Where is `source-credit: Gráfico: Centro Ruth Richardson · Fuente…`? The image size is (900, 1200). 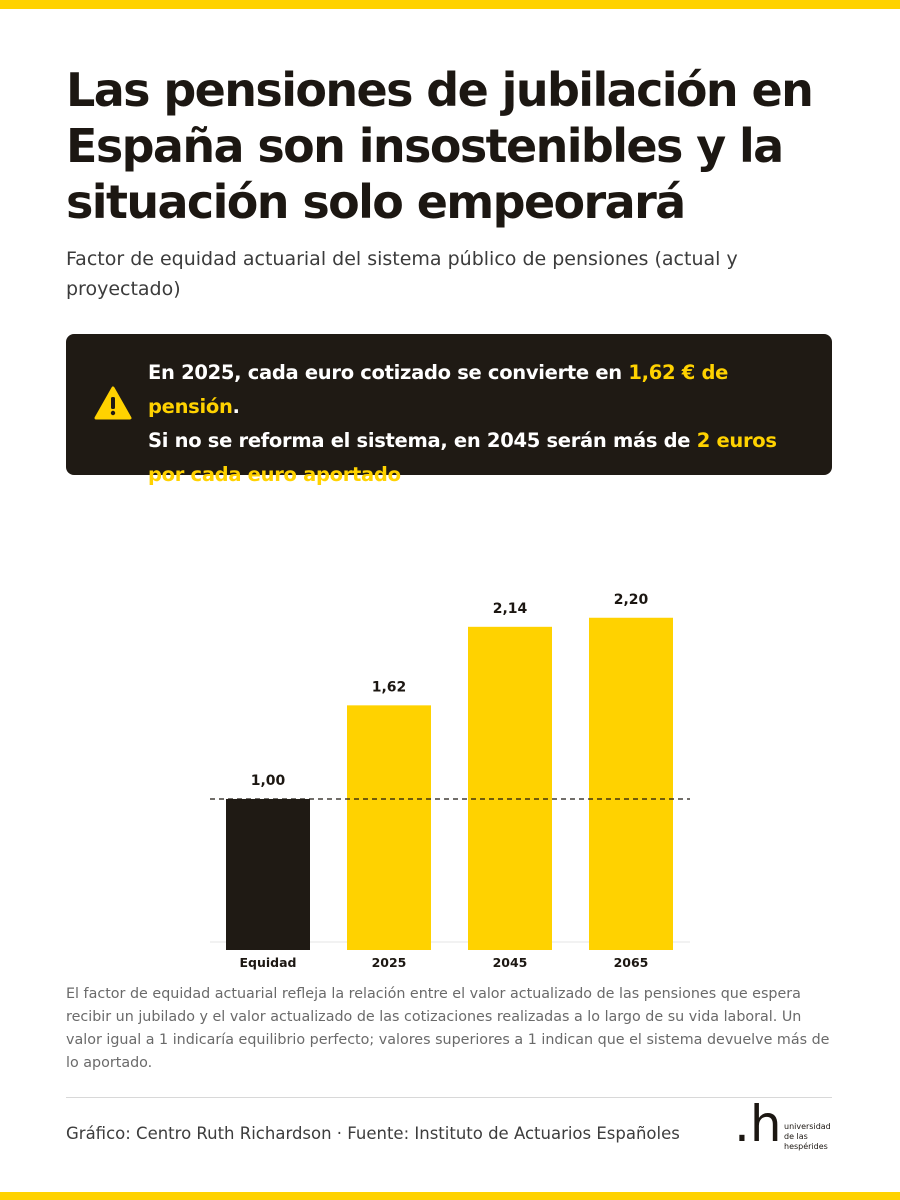
source-credit: Gráfico: Centro Ruth Richardson · Fuente… is located at coordinates (373, 1133).